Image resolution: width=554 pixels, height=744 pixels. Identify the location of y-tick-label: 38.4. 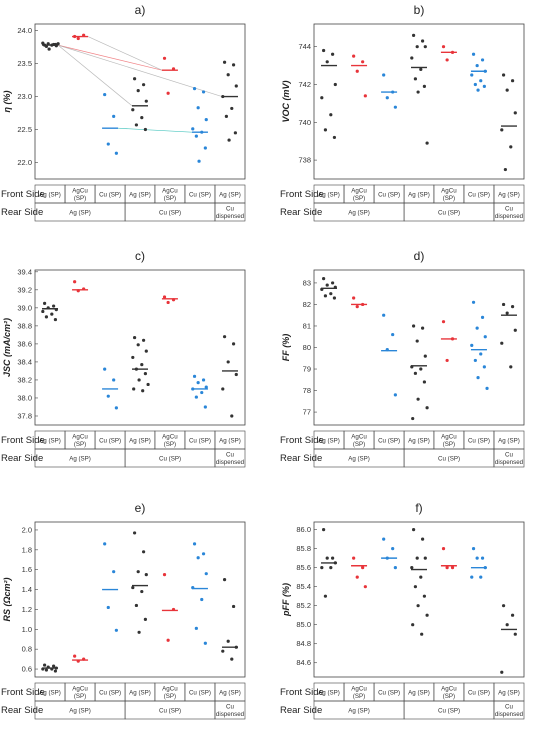
(24, 361).